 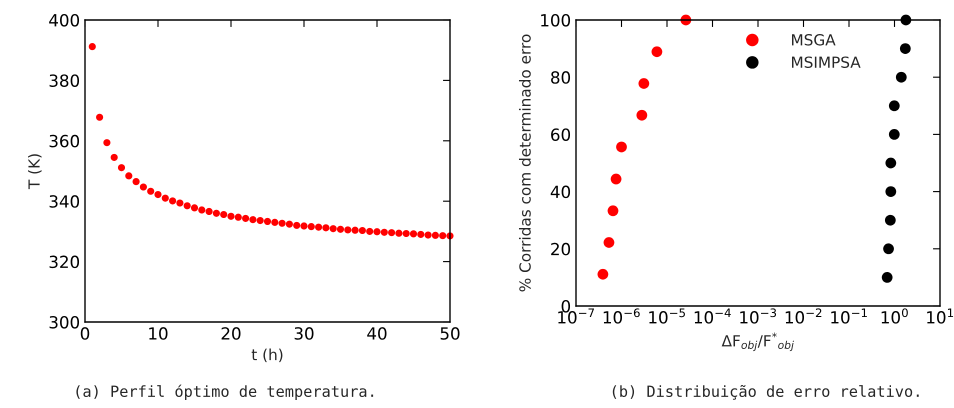 I want to click on legend-label: MSGA, so click(x=814, y=40).